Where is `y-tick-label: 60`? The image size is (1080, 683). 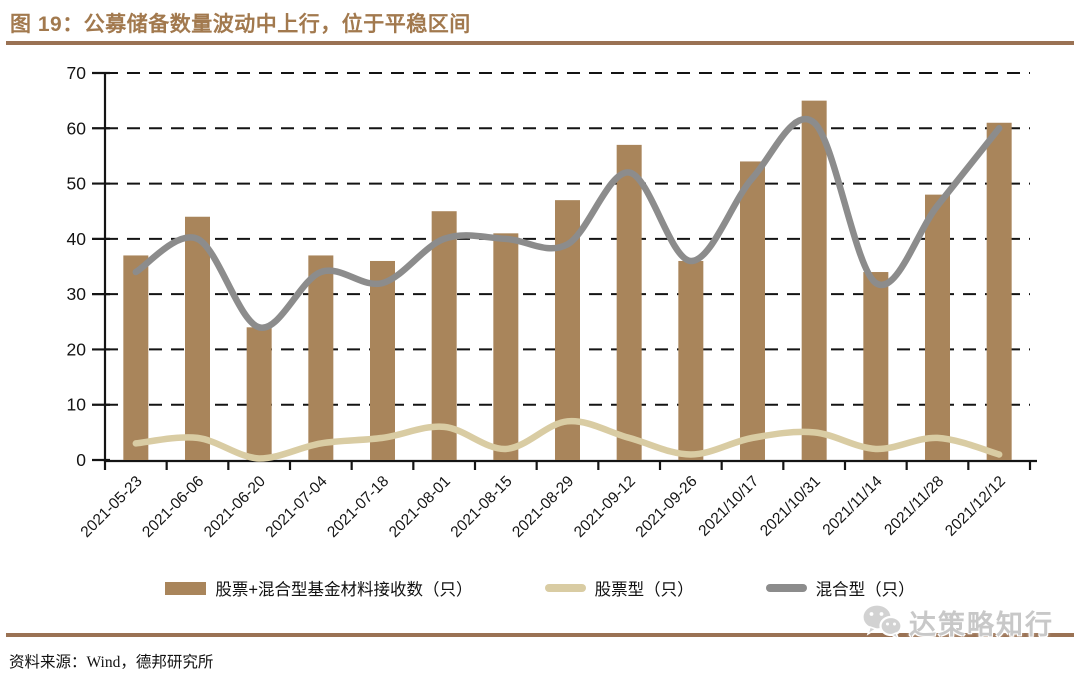
y-tick-label: 60 is located at coordinates (77, 128).